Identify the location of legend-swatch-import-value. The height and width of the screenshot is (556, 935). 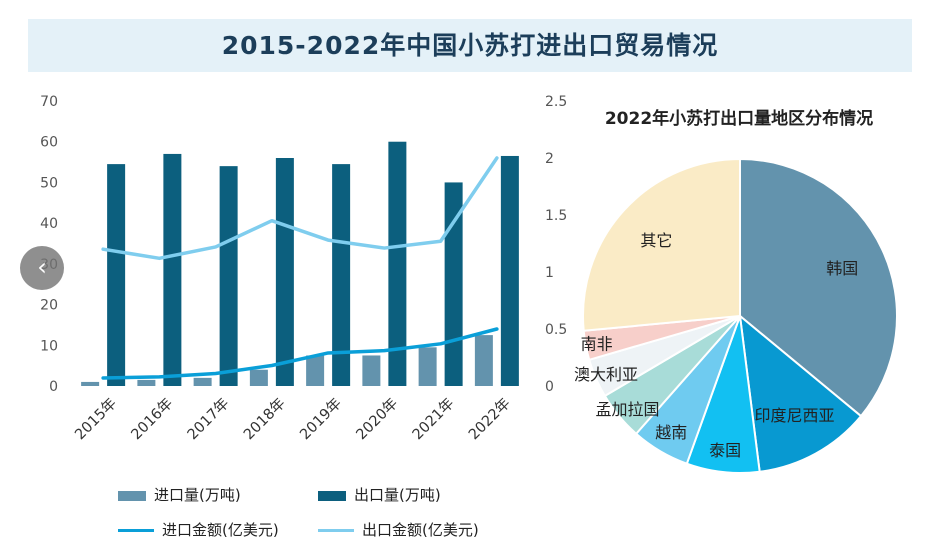
(136, 530).